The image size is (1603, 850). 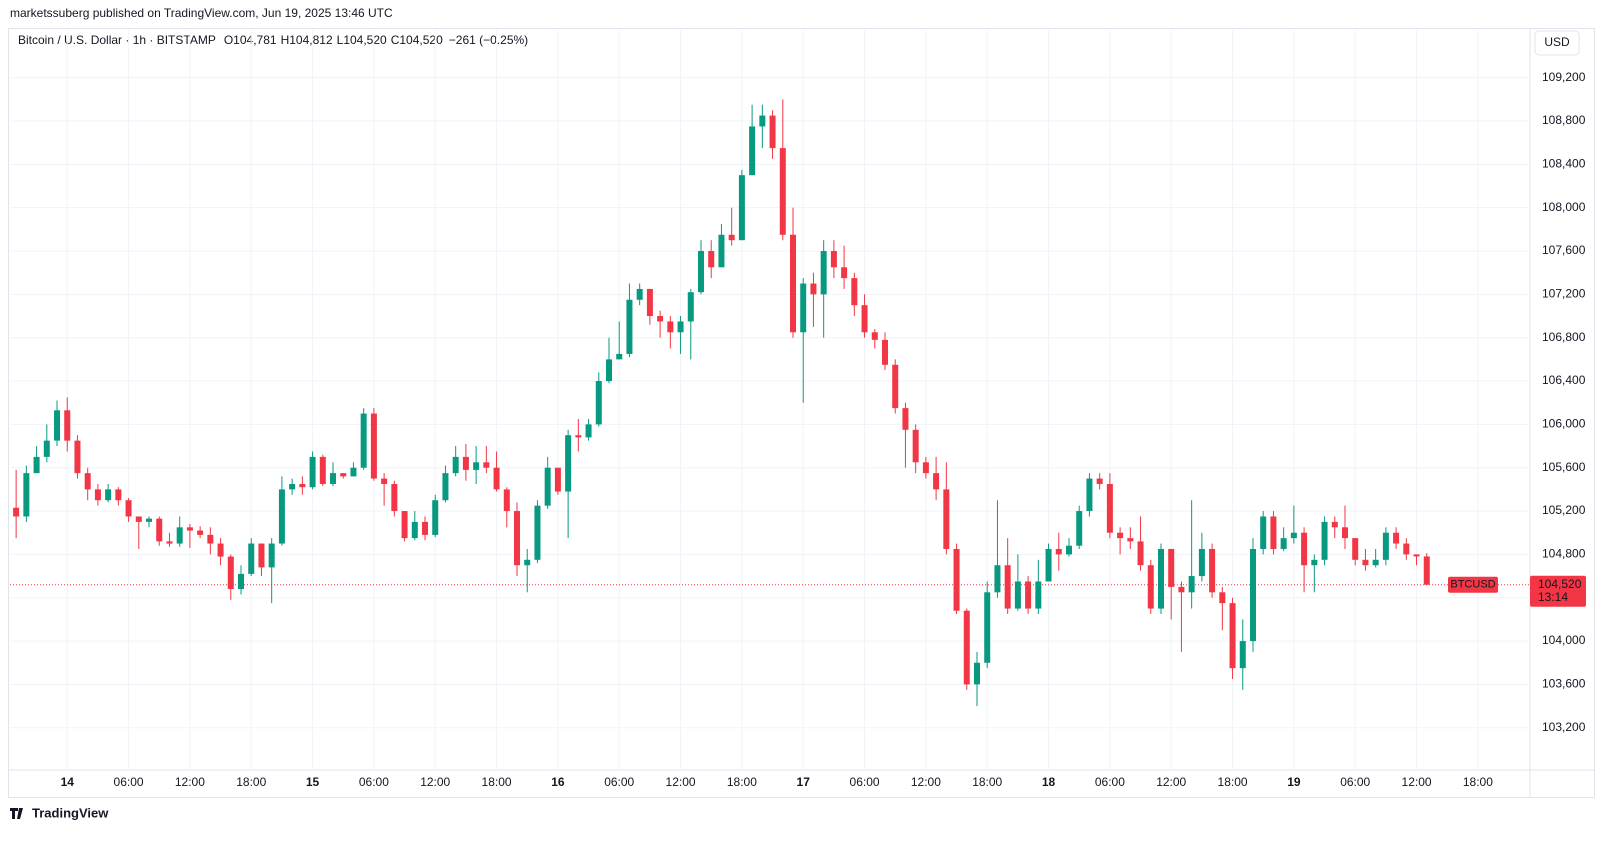 I want to click on brand-name: TradingView, so click(x=70, y=812).